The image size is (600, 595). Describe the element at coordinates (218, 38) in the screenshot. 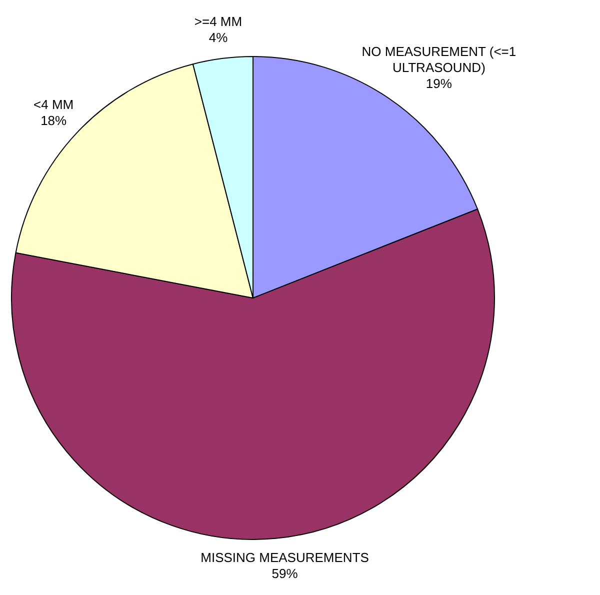

I see `data-label: 4%` at that location.